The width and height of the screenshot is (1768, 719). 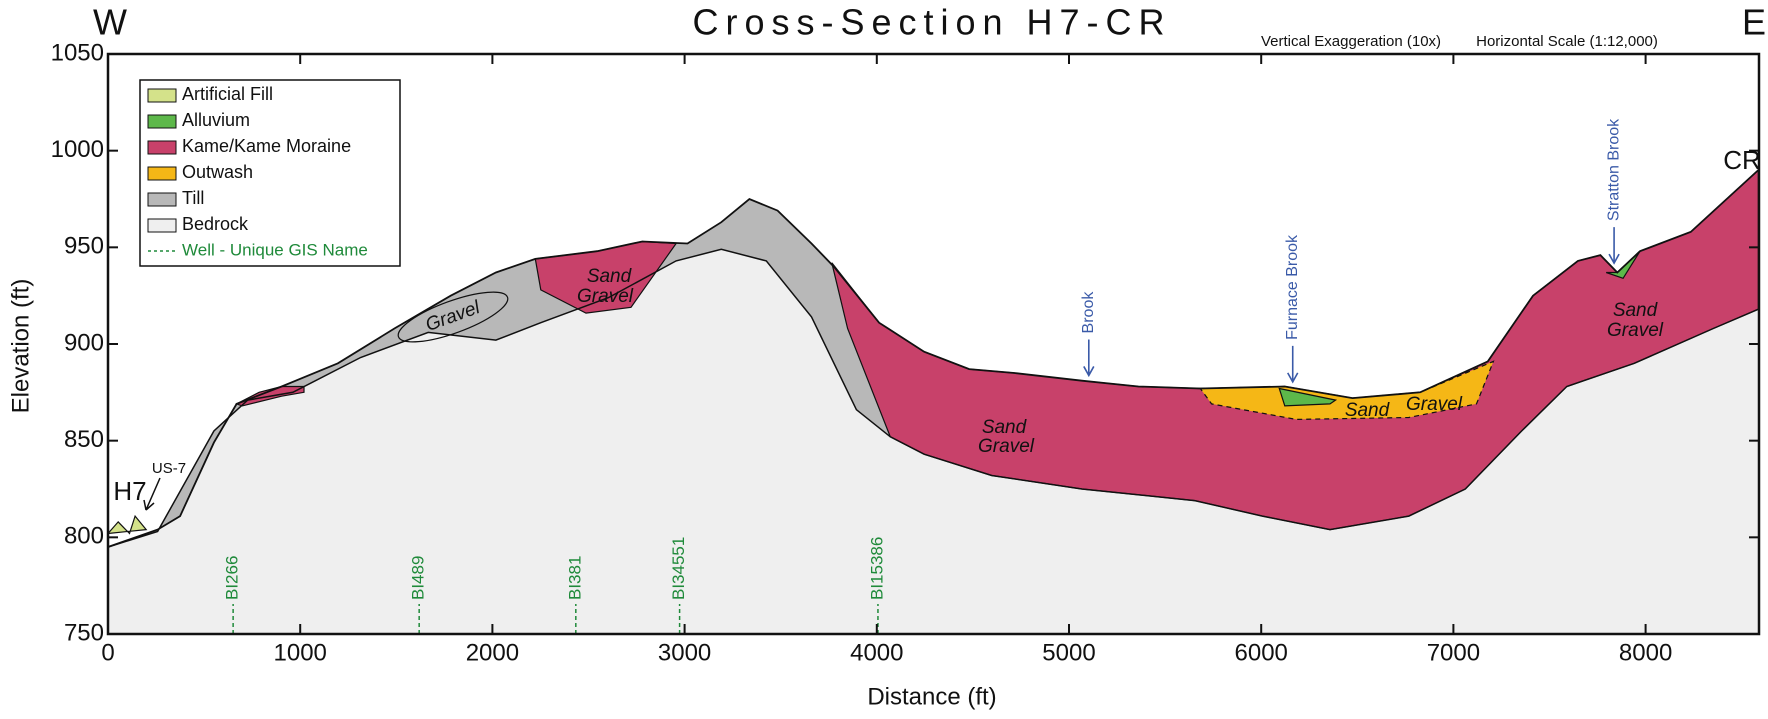 What do you see at coordinates (193, 198) in the screenshot?
I see `legend-label: Till` at bounding box center [193, 198].